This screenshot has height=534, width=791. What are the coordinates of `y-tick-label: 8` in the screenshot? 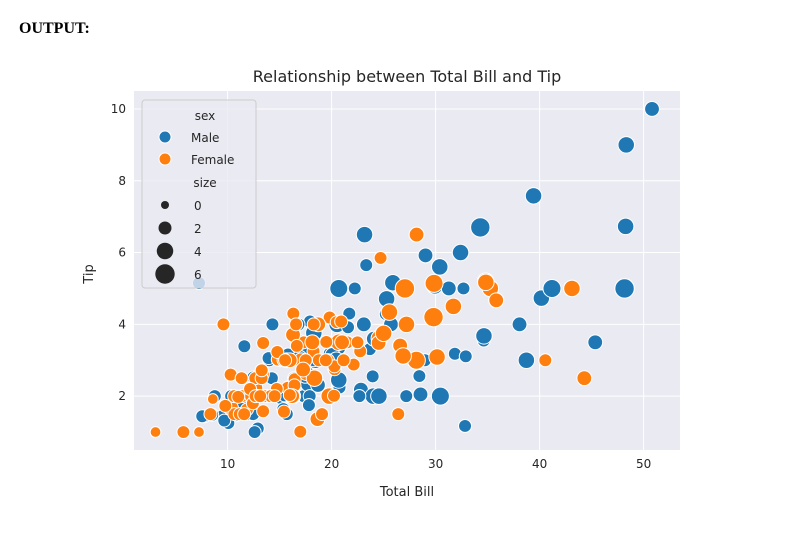 It's located at (122, 181).